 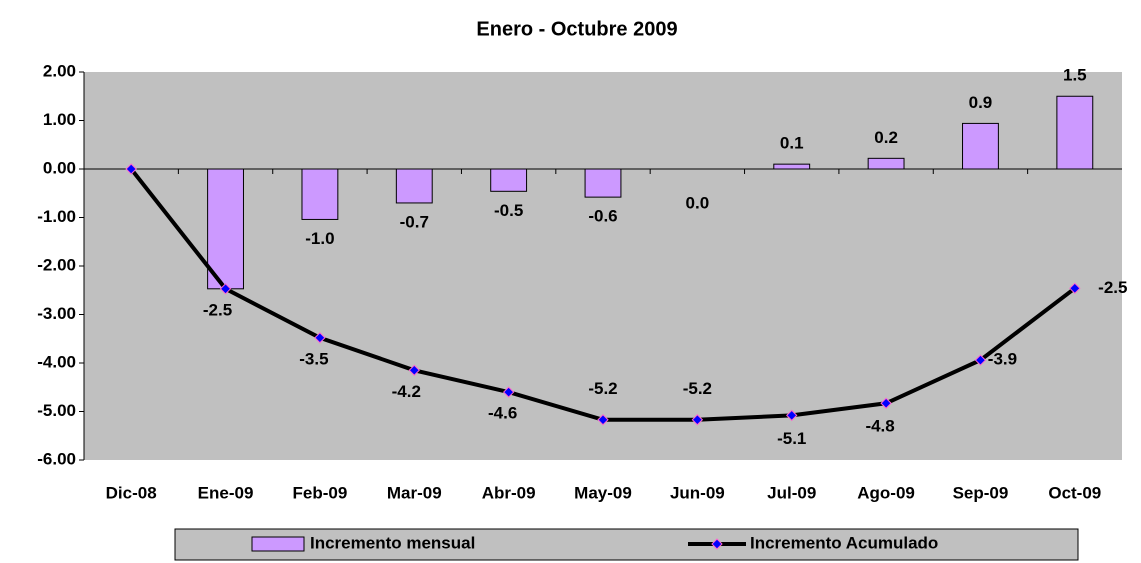 What do you see at coordinates (502, 413) in the screenshot?
I see `line-value-label: -4.6` at bounding box center [502, 413].